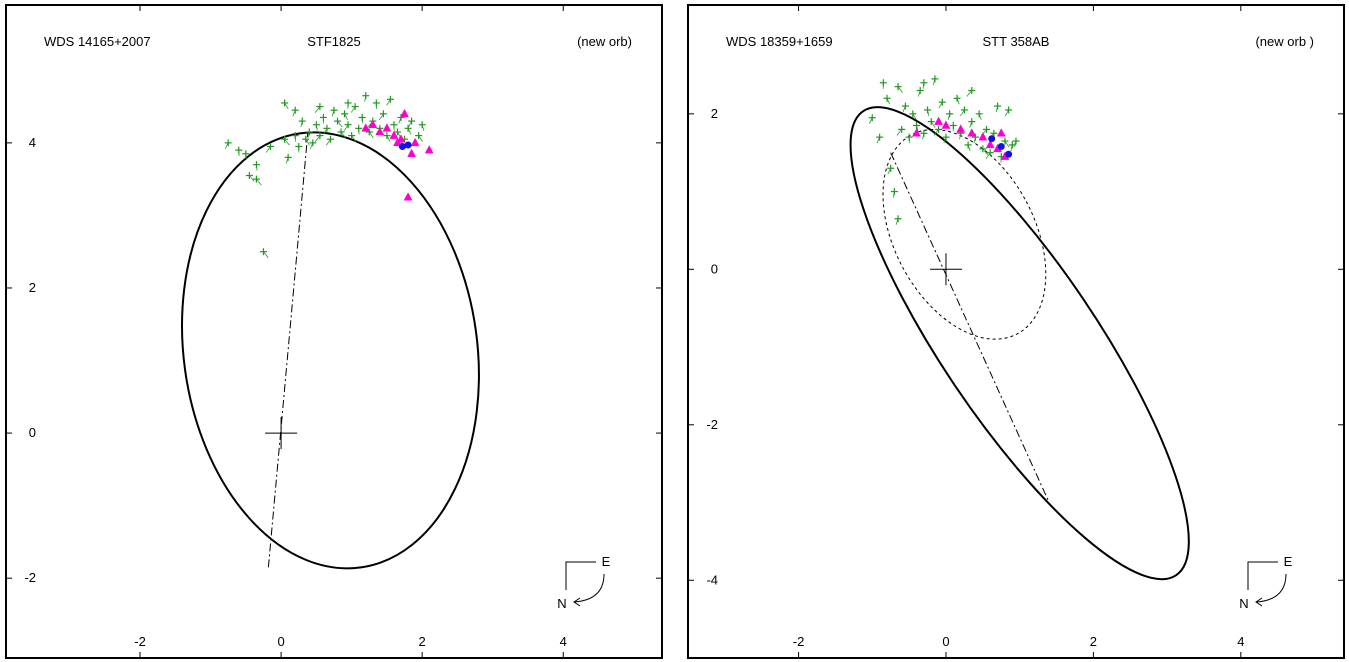 The height and width of the screenshot is (662, 1349). Describe the element at coordinates (97, 41) in the screenshot. I see `header-left-label: WDS 14165+2007` at that location.